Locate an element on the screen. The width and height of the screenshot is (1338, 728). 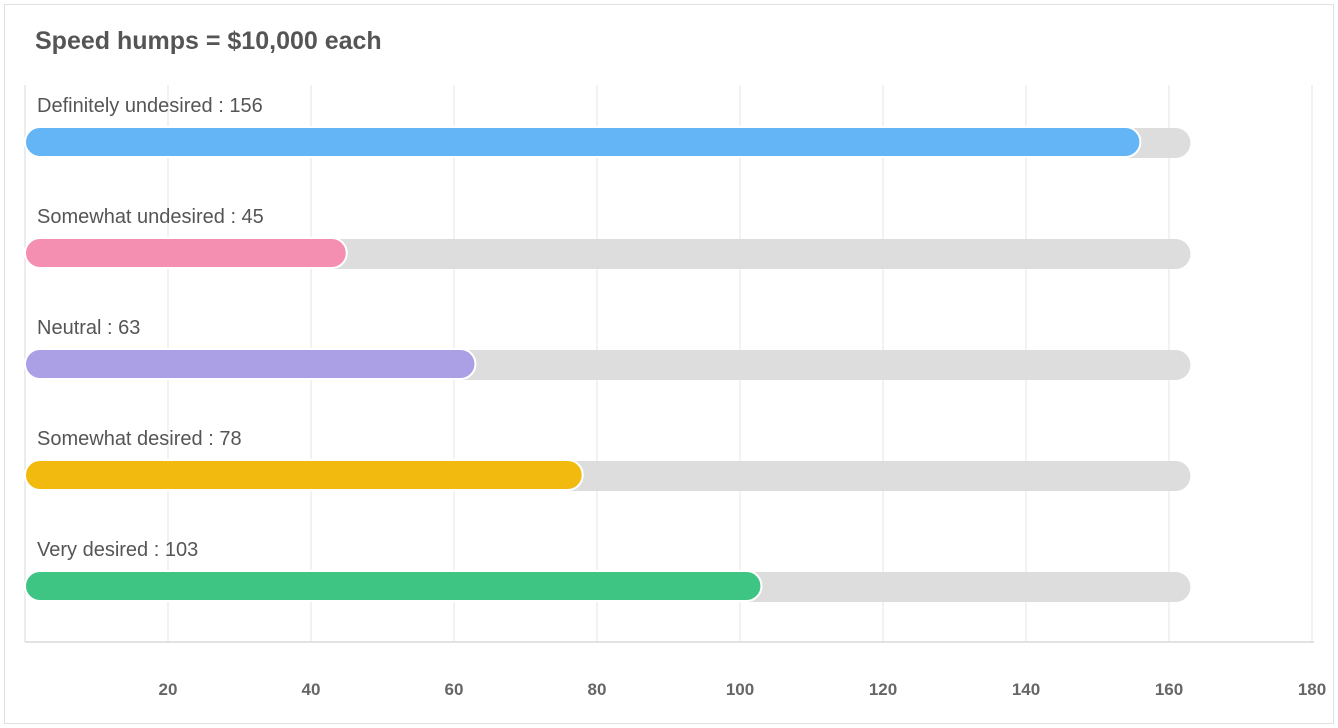
x-tick-label: 160 is located at coordinates (1169, 689).